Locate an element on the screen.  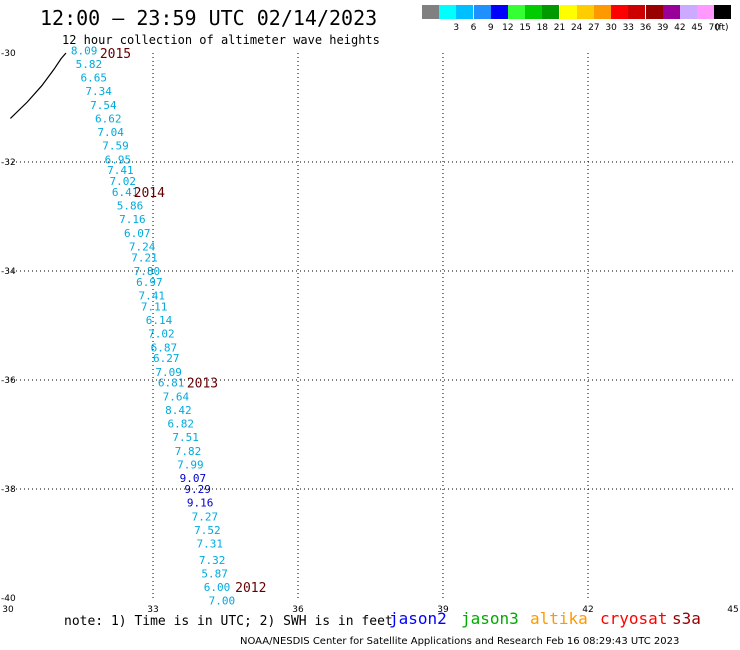
year-label: 2015 is located at coordinates (115, 54).